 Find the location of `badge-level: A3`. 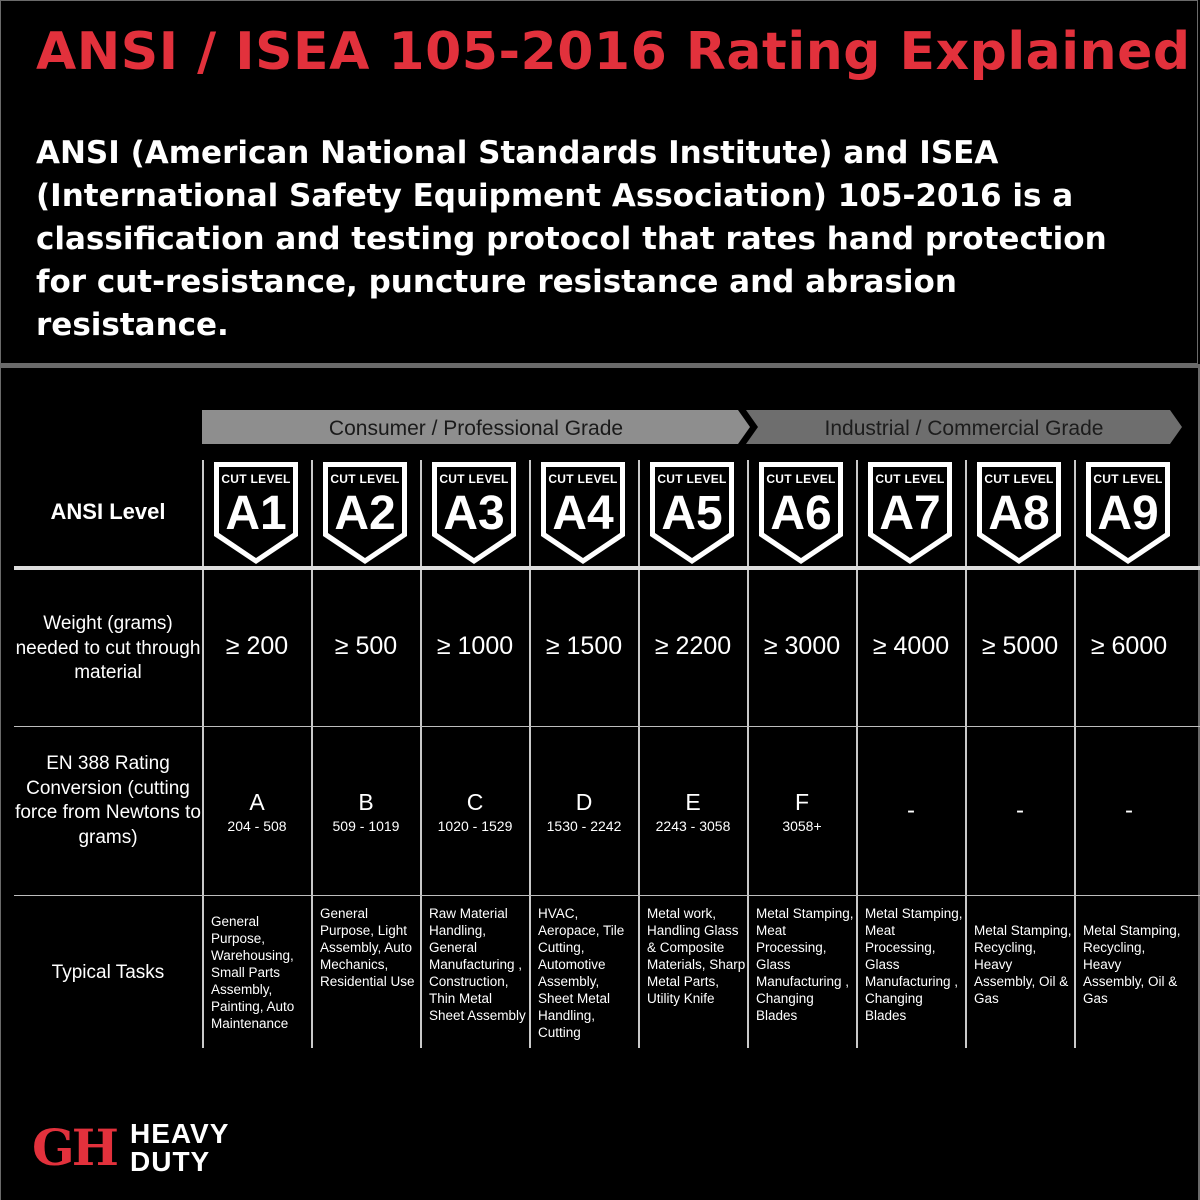

badge-level: A3 is located at coordinates (474, 513).